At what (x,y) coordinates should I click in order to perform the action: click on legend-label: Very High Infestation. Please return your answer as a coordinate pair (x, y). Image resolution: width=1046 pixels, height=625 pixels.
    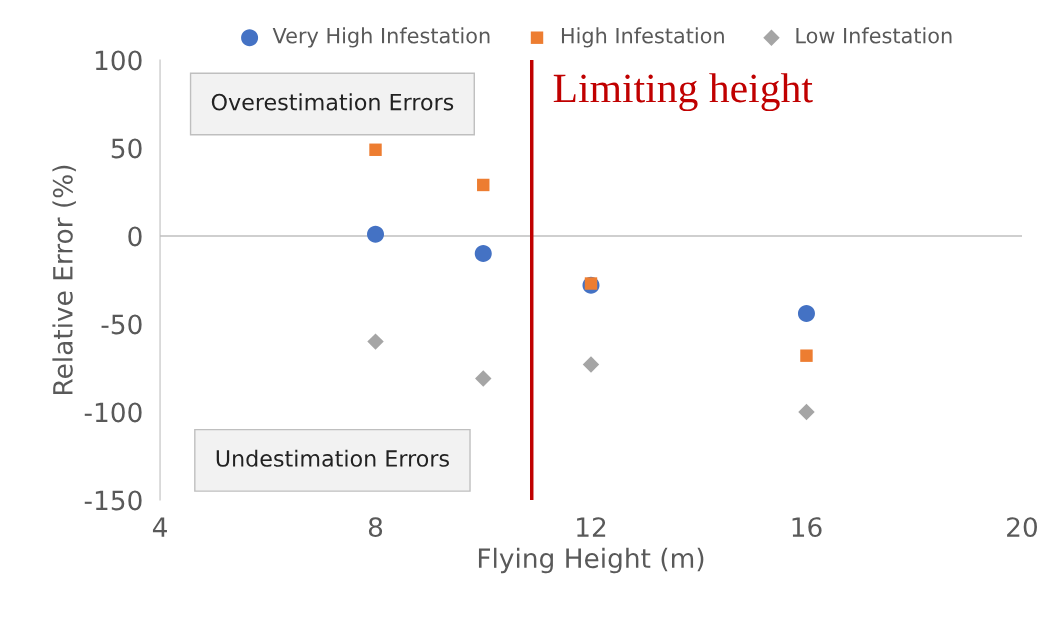
    Looking at the image, I should click on (381, 37).